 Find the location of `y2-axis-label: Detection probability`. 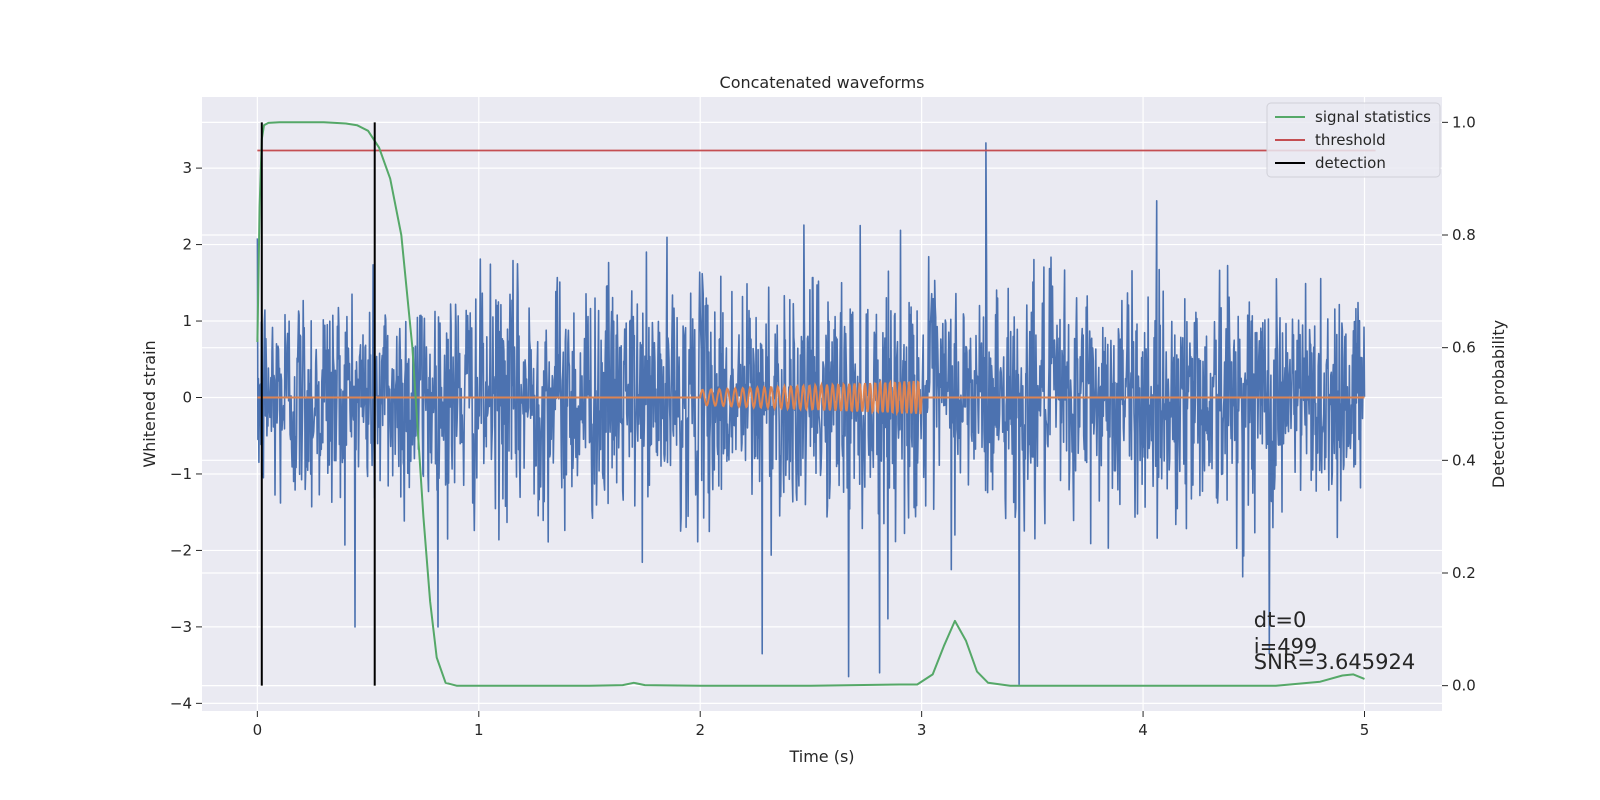

y2-axis-label: Detection probability is located at coordinates (1498, 404).